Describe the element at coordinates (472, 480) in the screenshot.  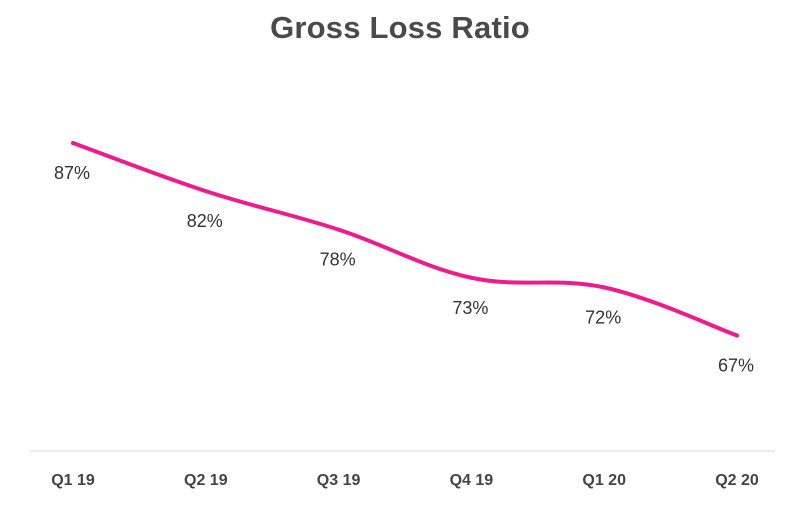
I see `x-tick-label-4: Q4 19` at that location.